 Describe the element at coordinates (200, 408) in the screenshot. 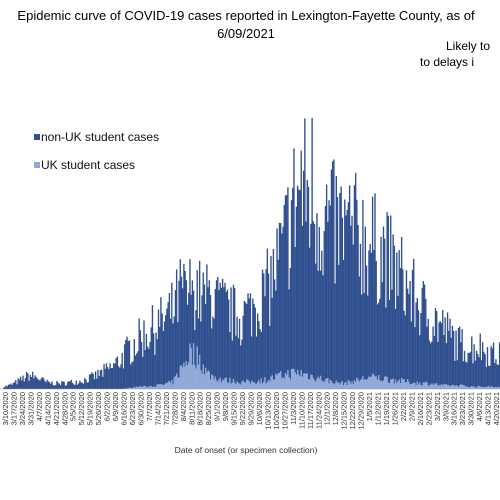

I see `x-tick-label: 8/18/2020` at that location.